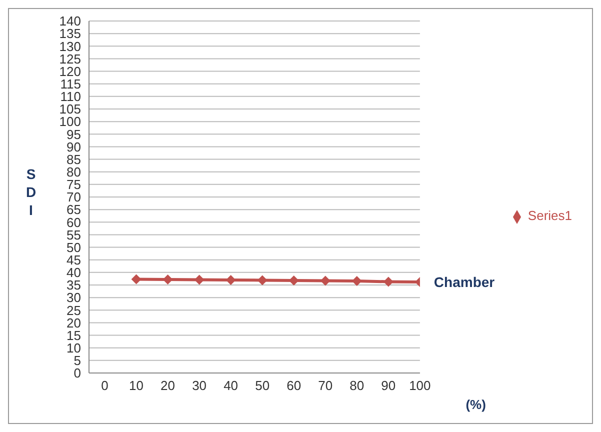  What do you see at coordinates (262, 386) in the screenshot?
I see `x-tick-label: 50` at bounding box center [262, 386].